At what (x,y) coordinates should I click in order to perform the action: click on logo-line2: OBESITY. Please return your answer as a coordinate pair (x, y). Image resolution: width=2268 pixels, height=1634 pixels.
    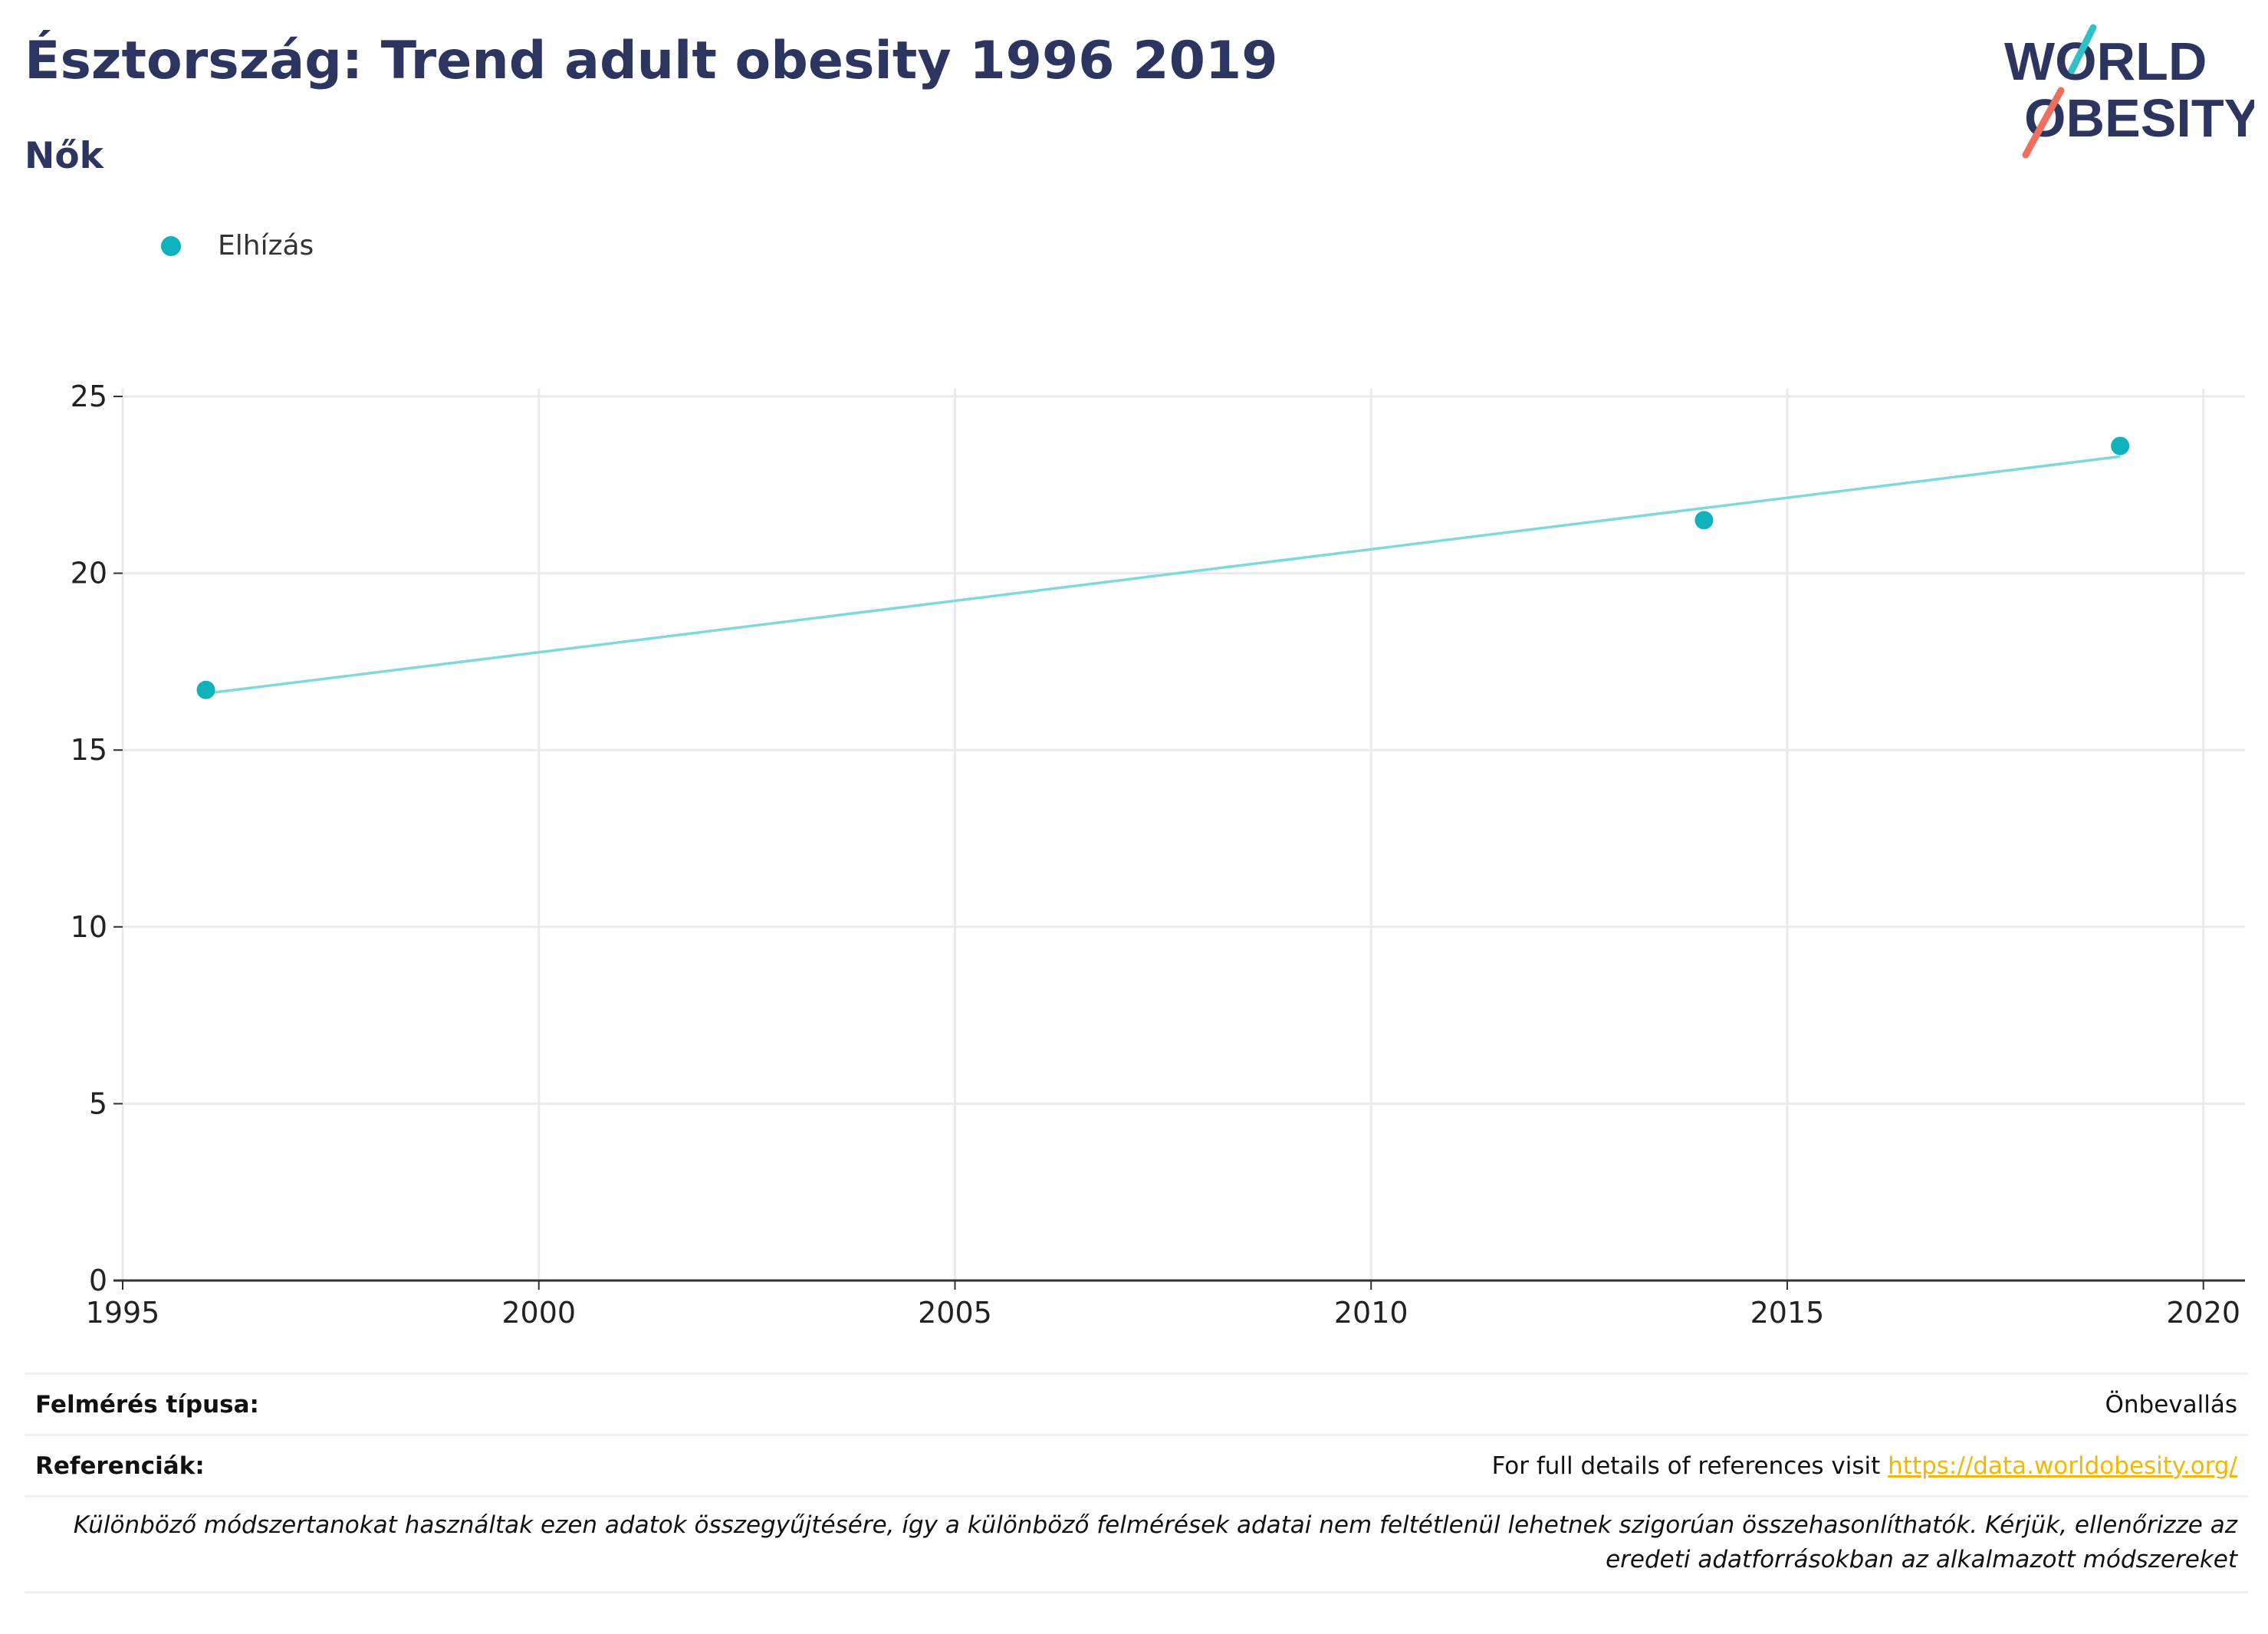
    Looking at the image, I should click on (2139, 118).